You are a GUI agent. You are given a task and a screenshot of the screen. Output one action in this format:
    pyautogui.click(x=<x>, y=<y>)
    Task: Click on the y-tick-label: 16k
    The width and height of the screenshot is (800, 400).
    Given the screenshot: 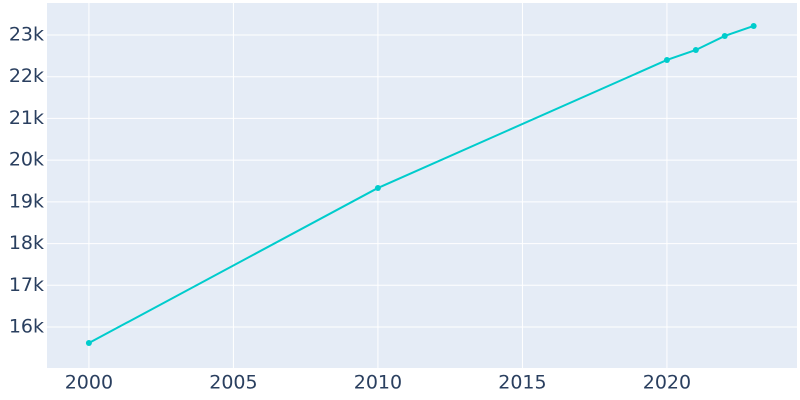 What is the action you would take?
    pyautogui.click(x=26, y=326)
    